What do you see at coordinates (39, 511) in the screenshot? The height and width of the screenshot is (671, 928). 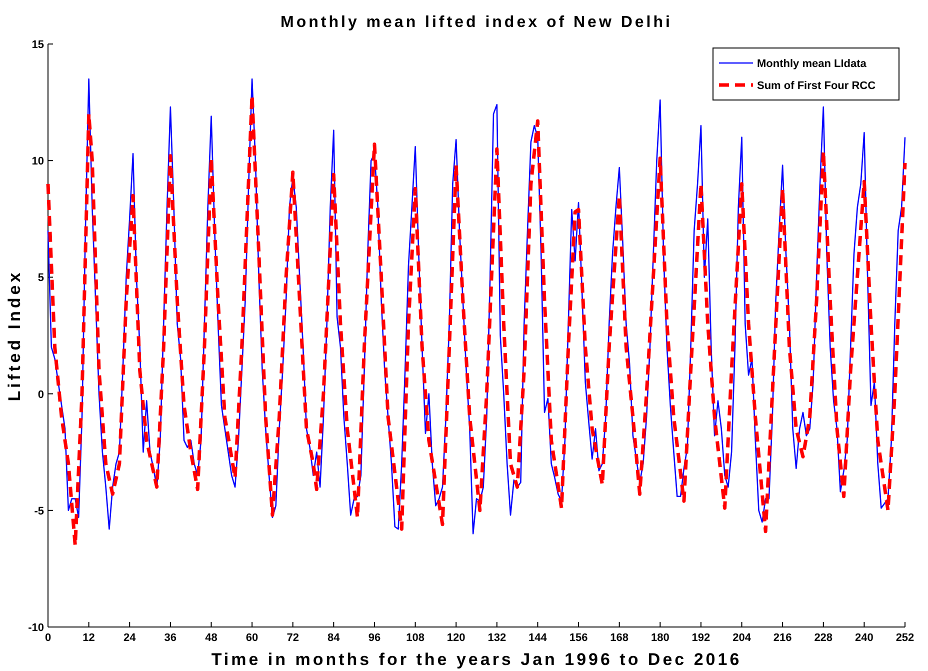 I see `y-tick-label: -5` at bounding box center [39, 511].